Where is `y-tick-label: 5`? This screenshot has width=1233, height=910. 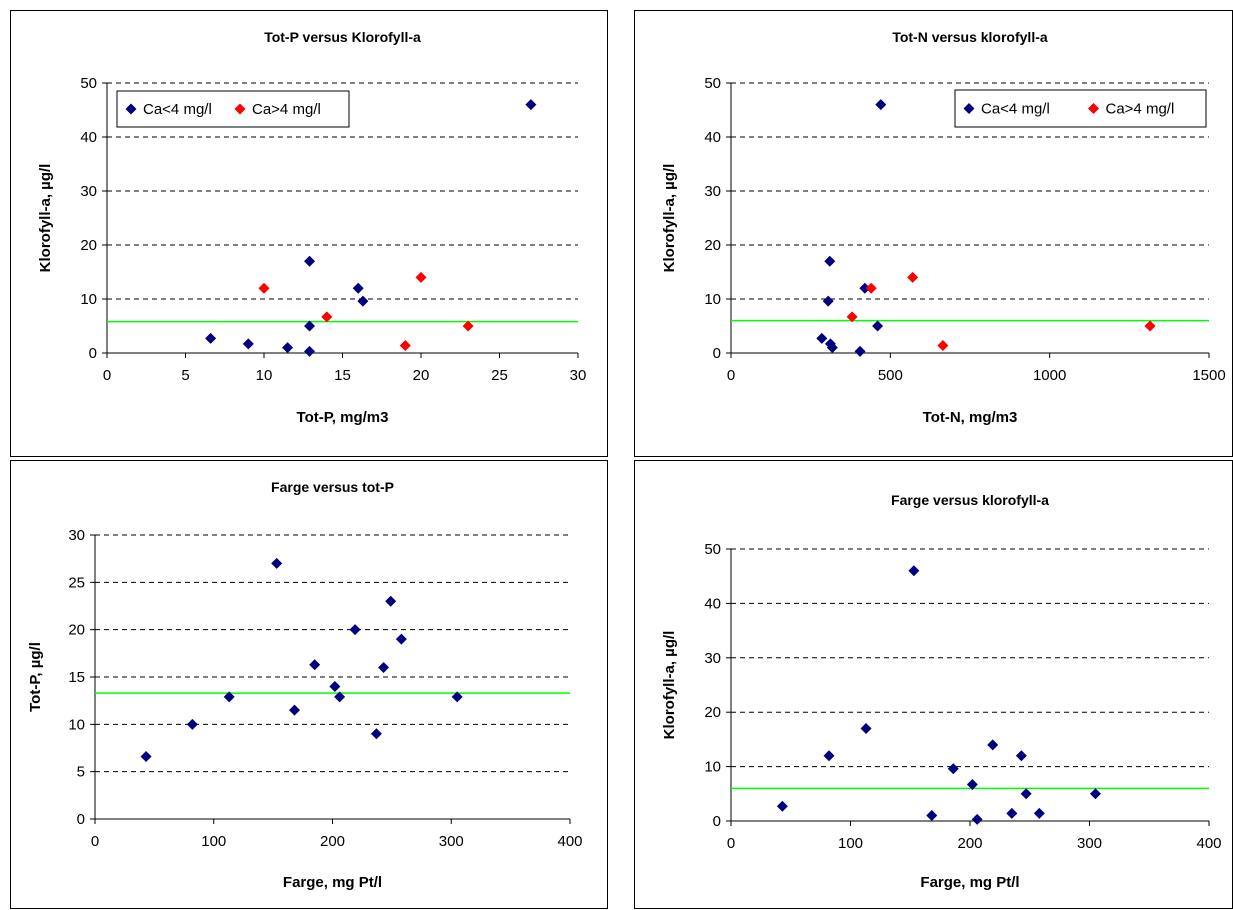 y-tick-label: 5 is located at coordinates (81, 772).